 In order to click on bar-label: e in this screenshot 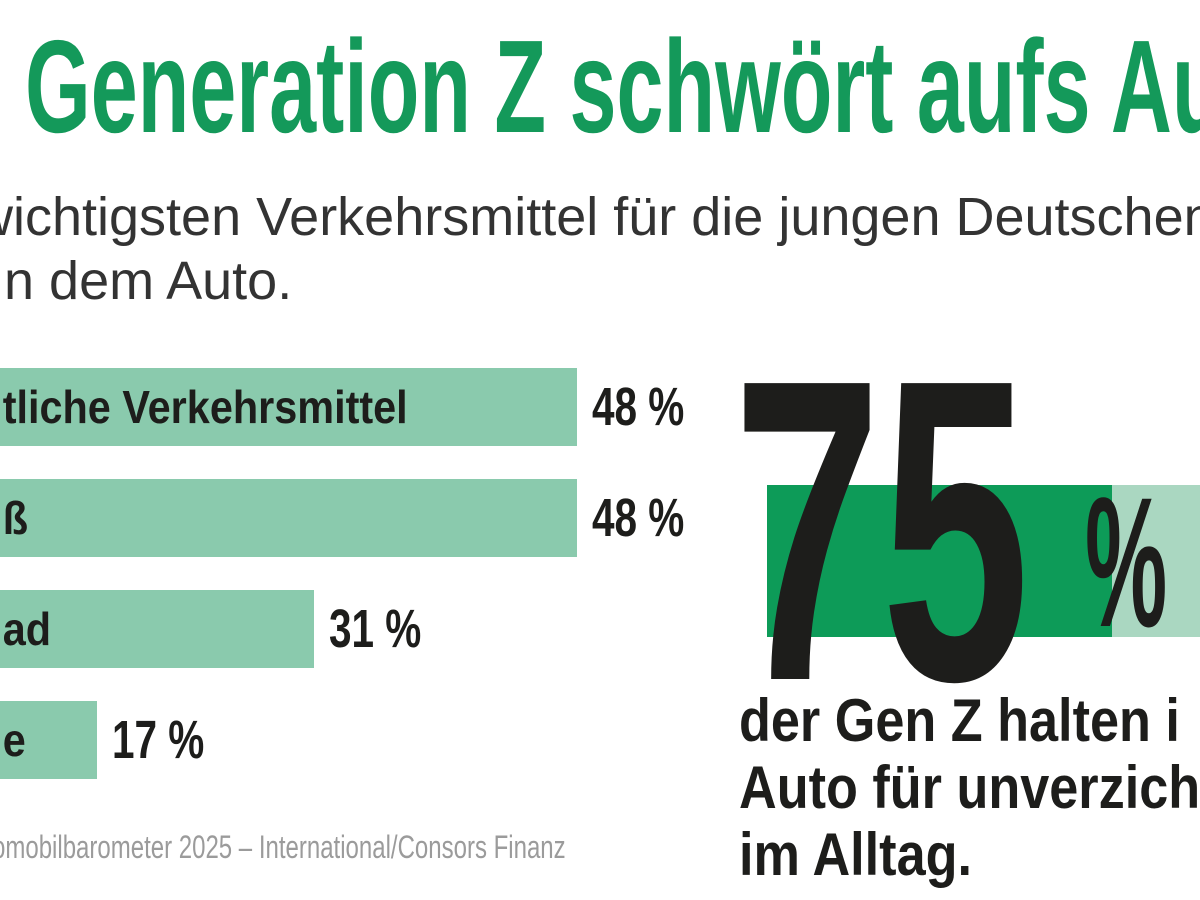, I will do `click(14, 740)`.